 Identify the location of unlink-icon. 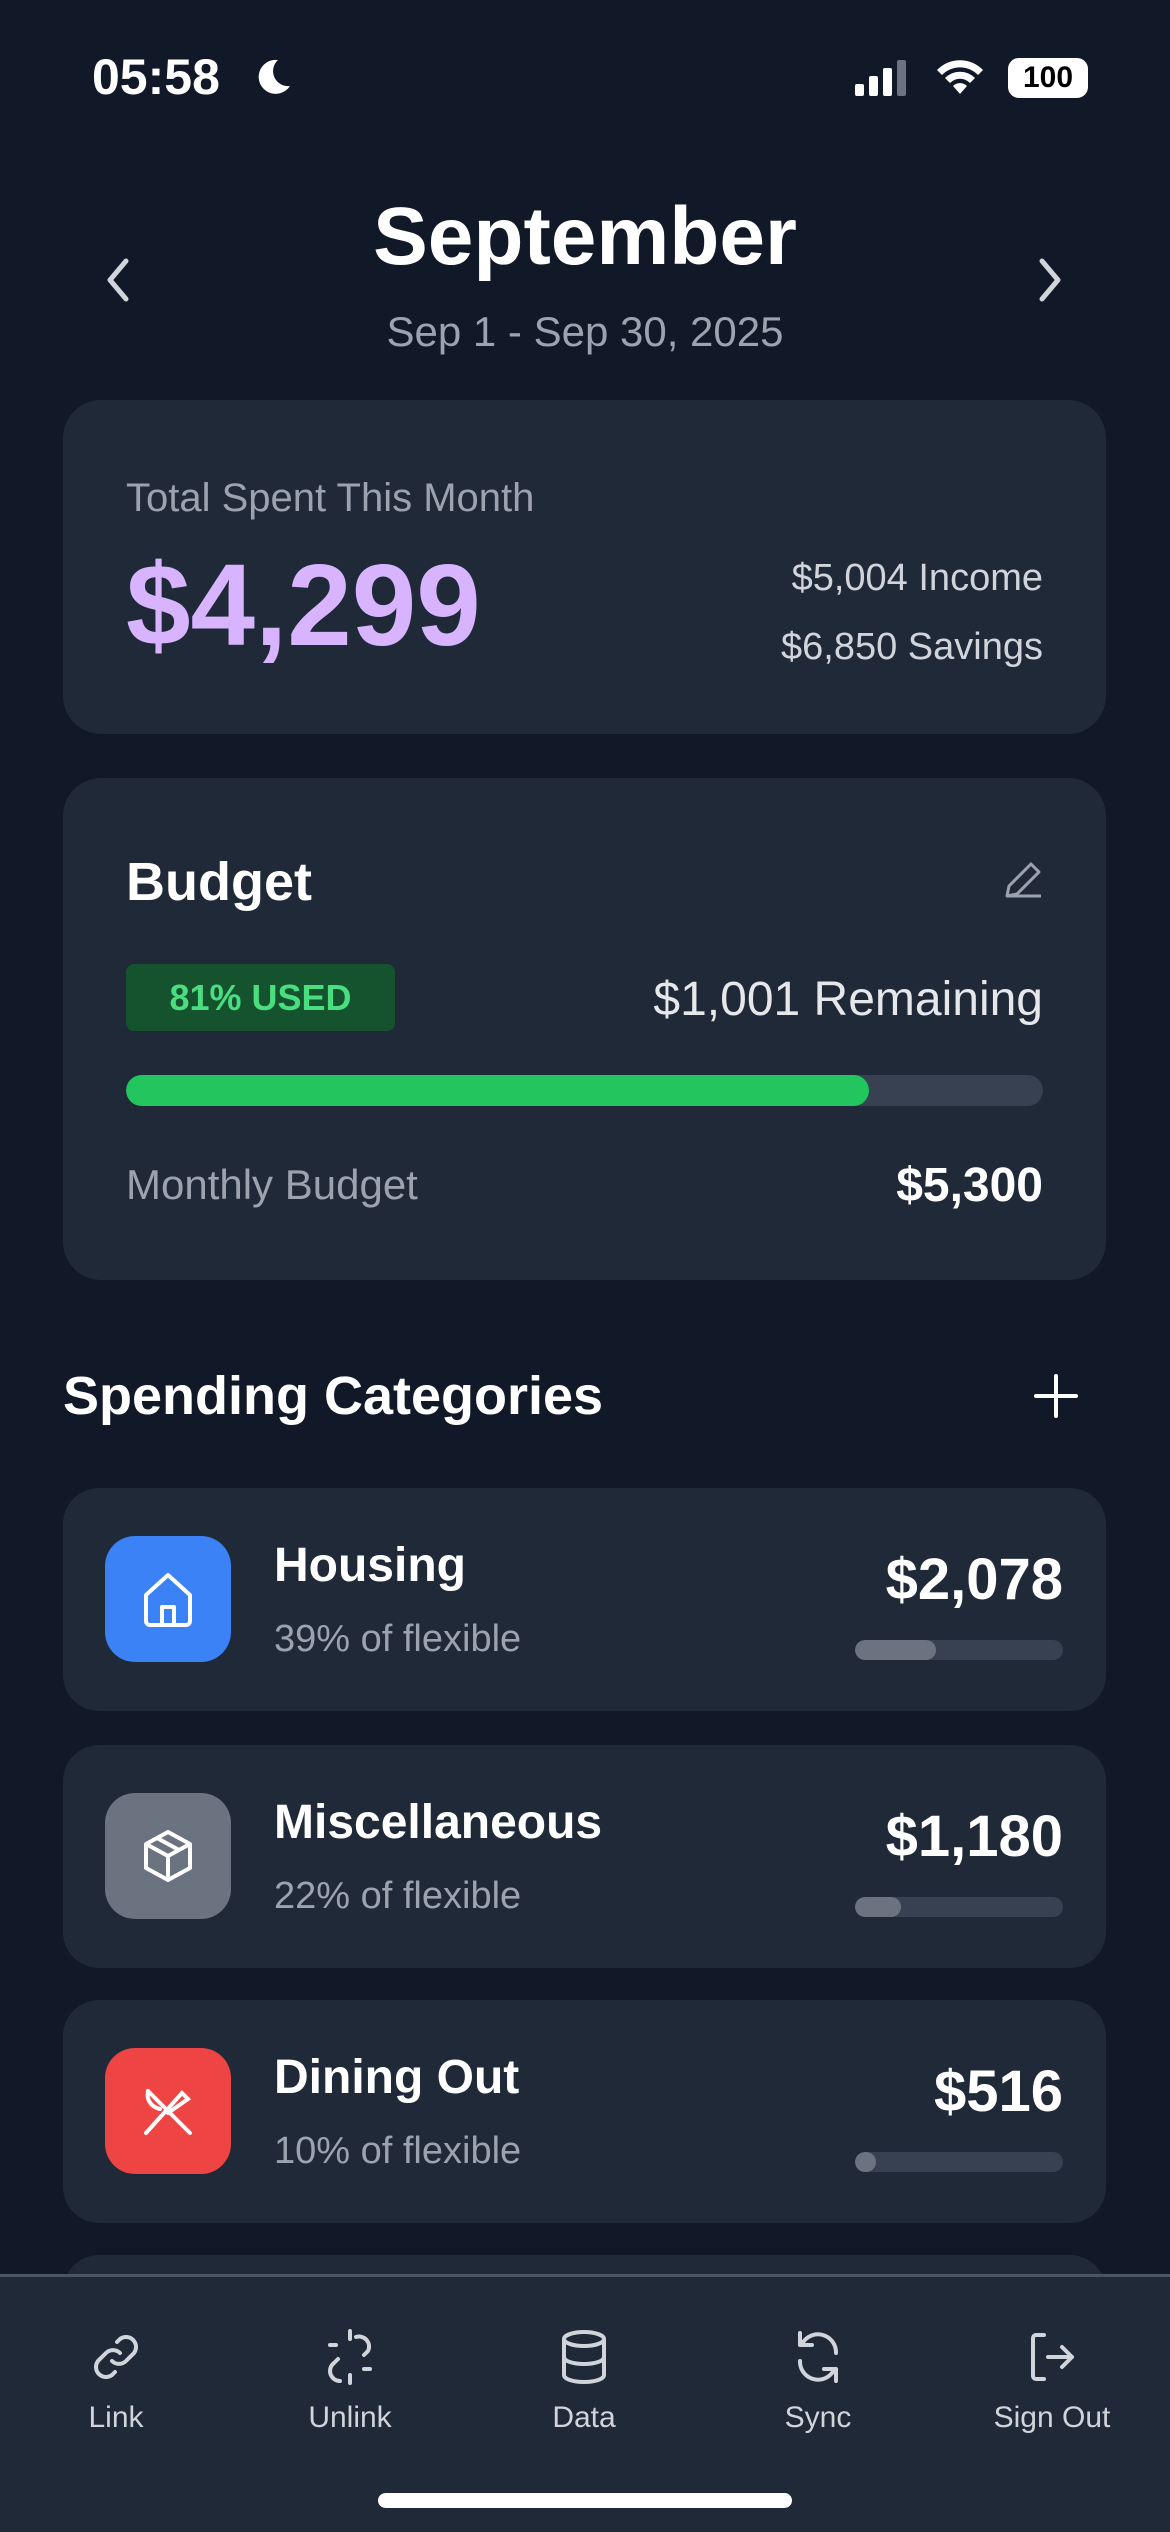
(350, 2357).